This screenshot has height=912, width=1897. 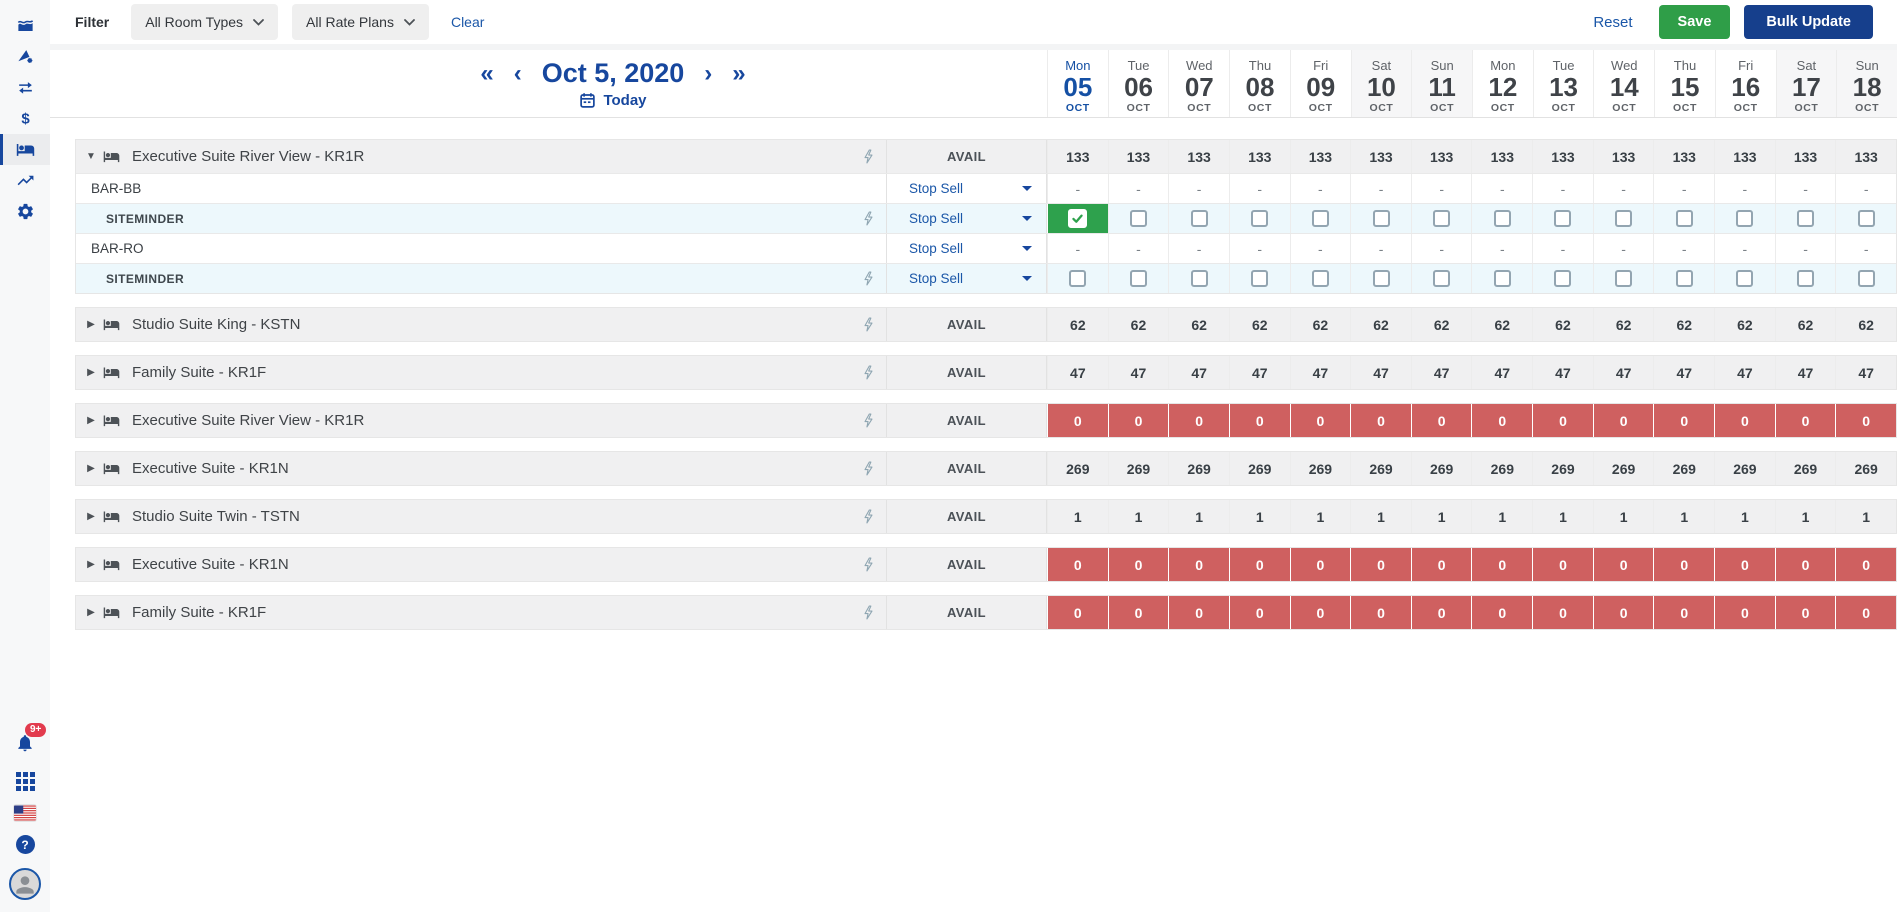 What do you see at coordinates (25, 813) in the screenshot?
I see `us-flag-icon` at bounding box center [25, 813].